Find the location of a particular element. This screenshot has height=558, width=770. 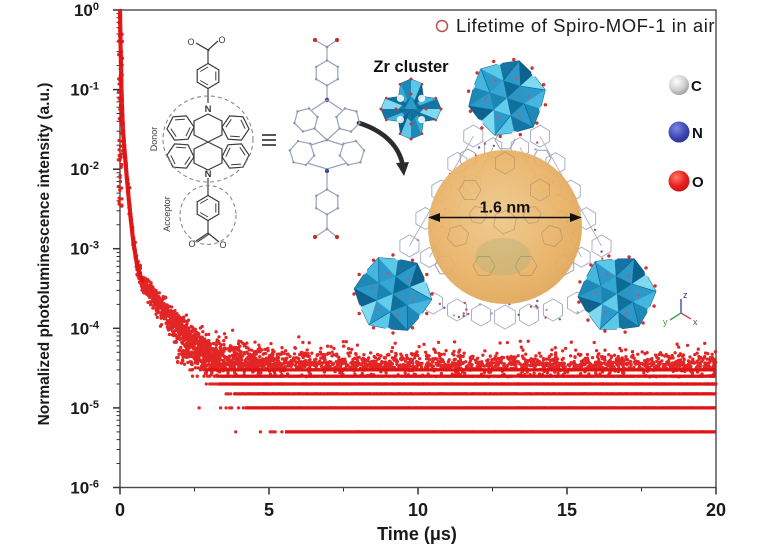

svg-text: C is located at coordinates (696, 86).